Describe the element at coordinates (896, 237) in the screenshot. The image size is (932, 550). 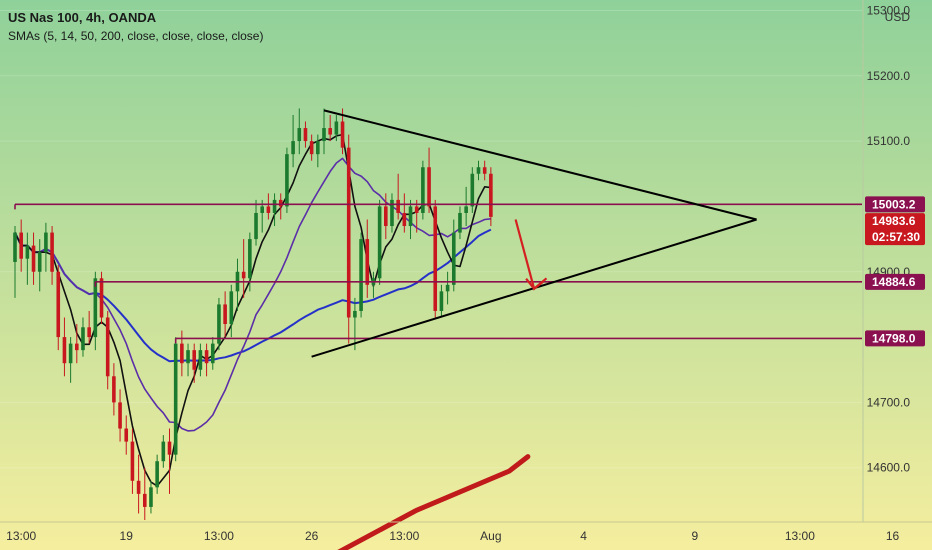
I see `last-price-countdown: 02:57:30` at that location.